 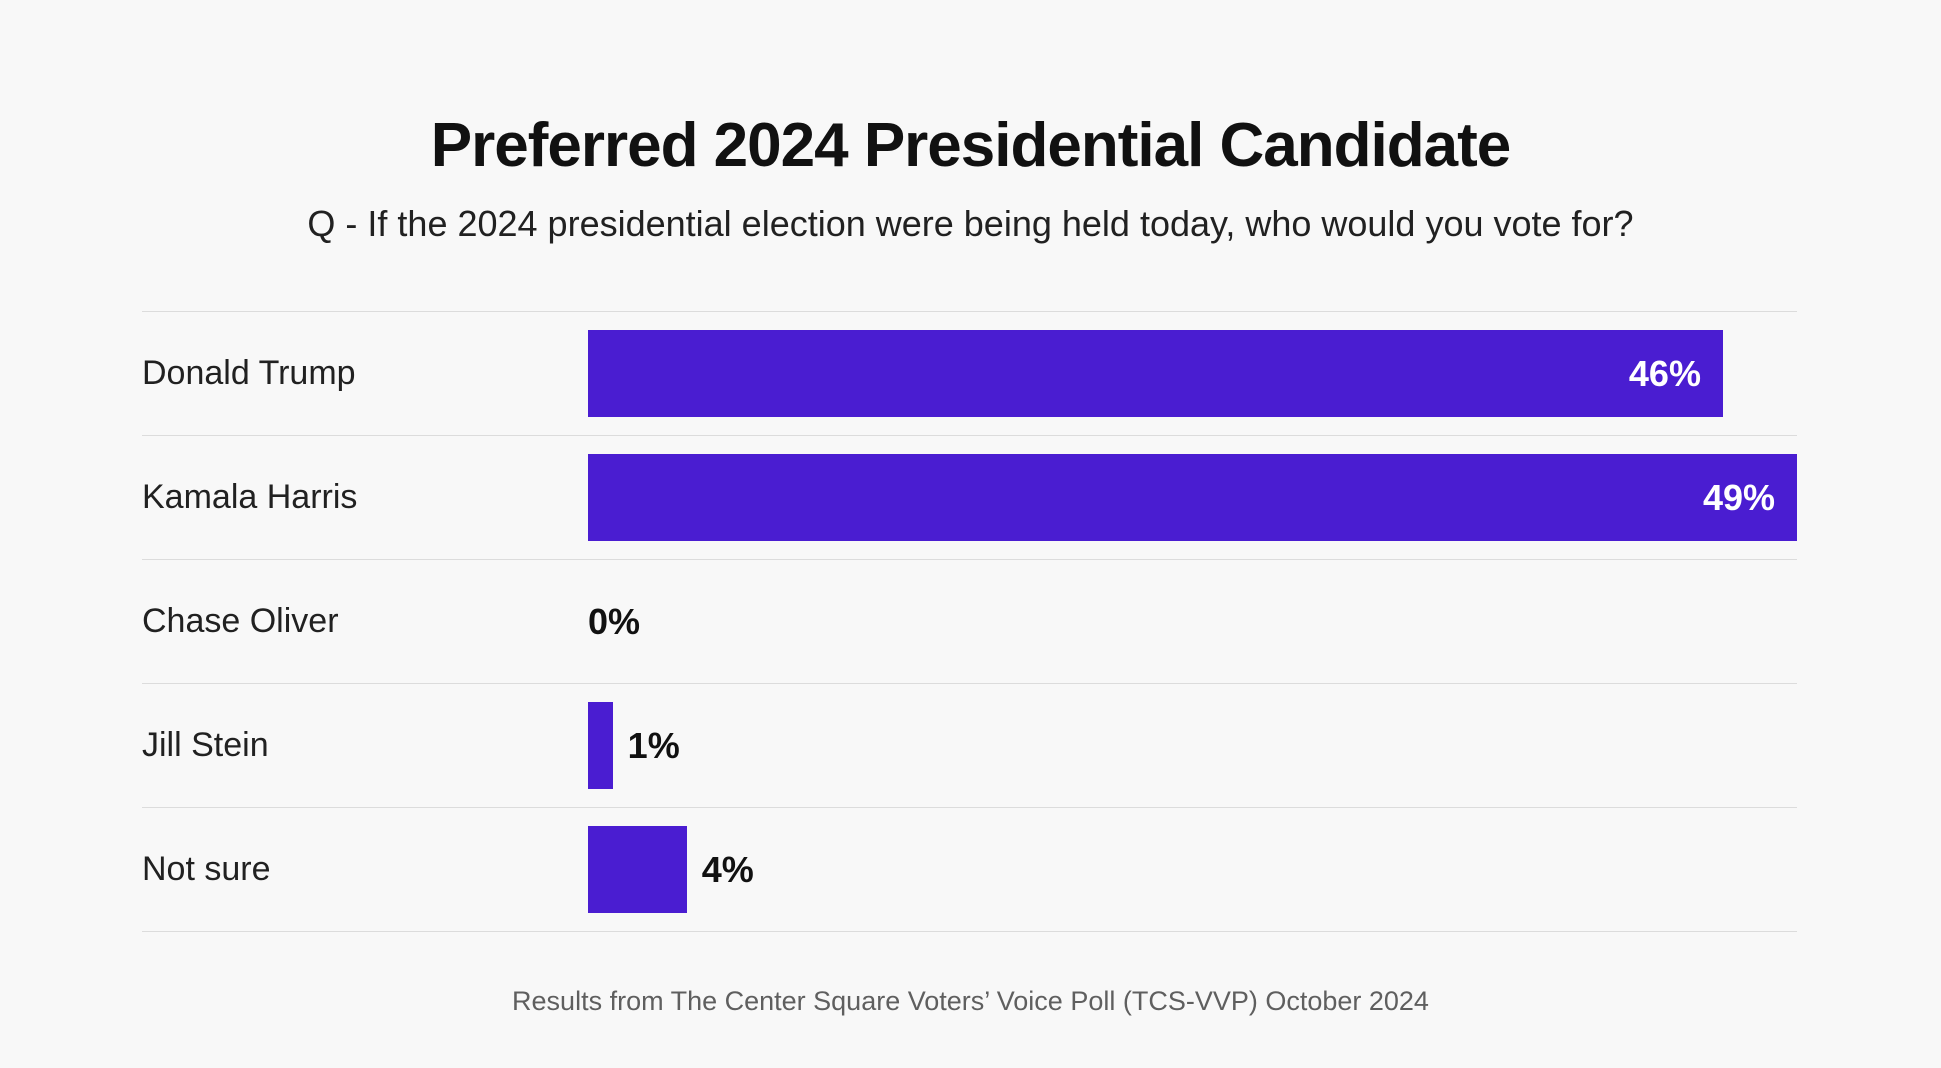 I want to click on bar-track: 0%, so click(x=1192, y=621).